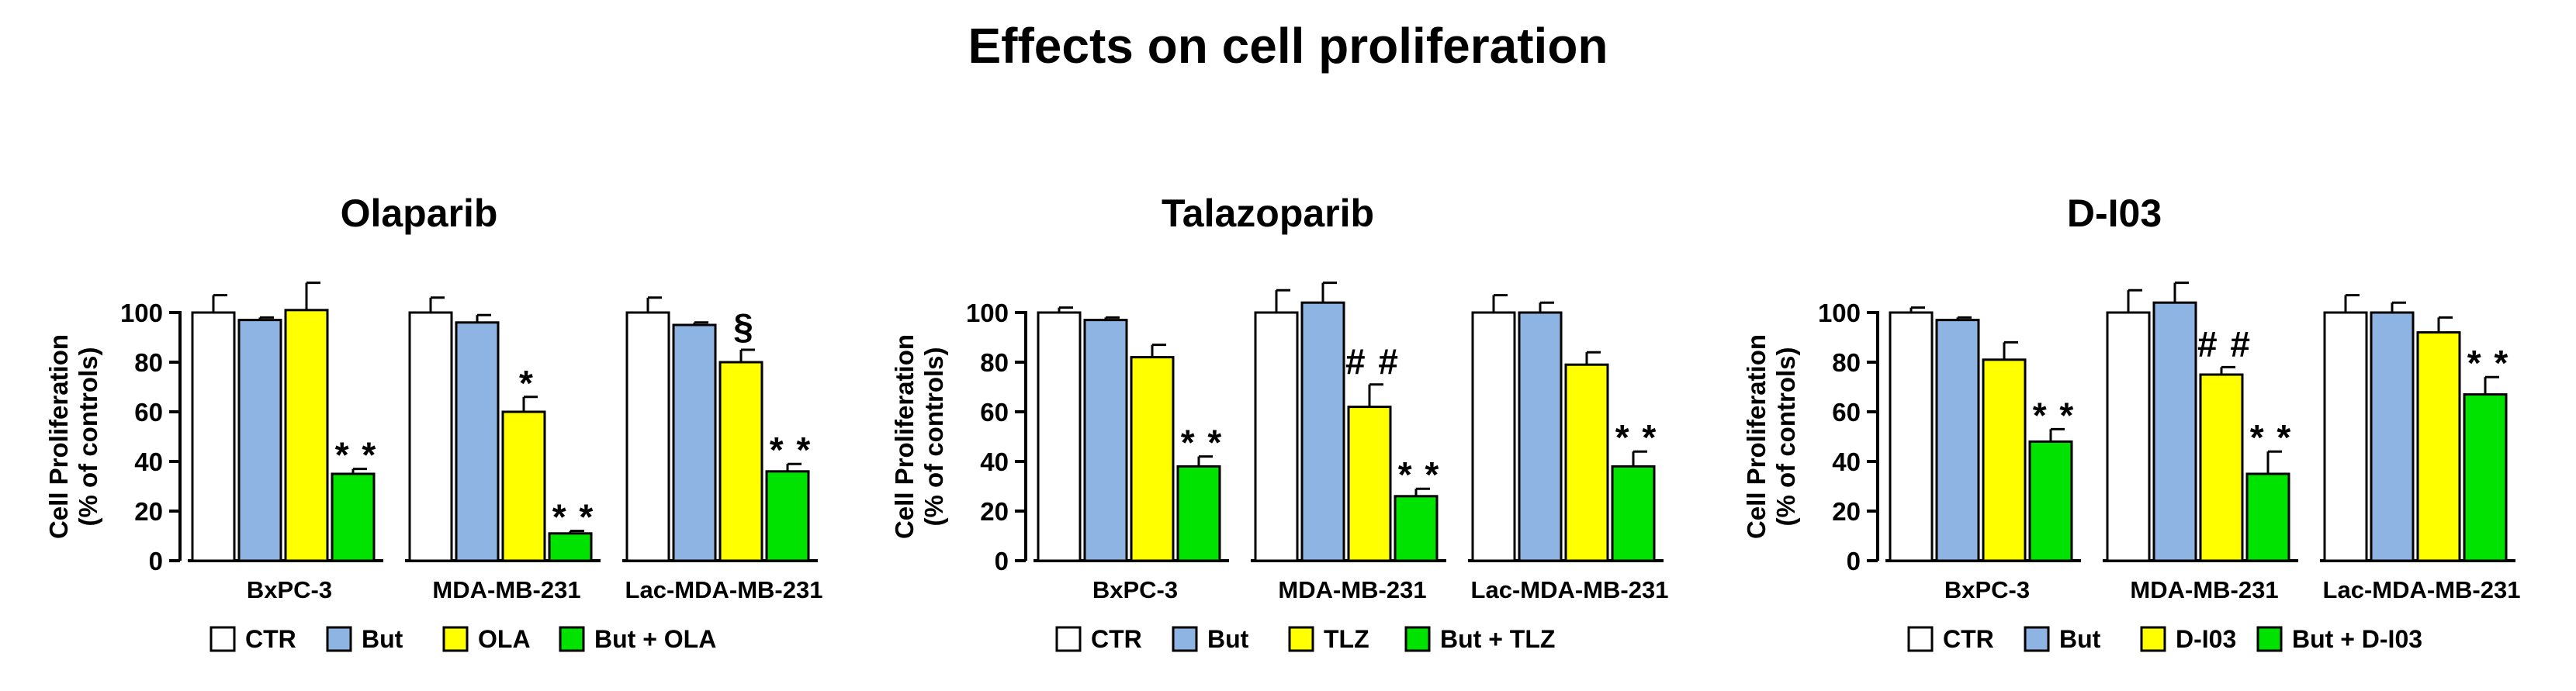 This screenshot has height=691, width=2576. Describe the element at coordinates (419, 213) in the screenshot. I see `panel-title: Olaparib` at that location.